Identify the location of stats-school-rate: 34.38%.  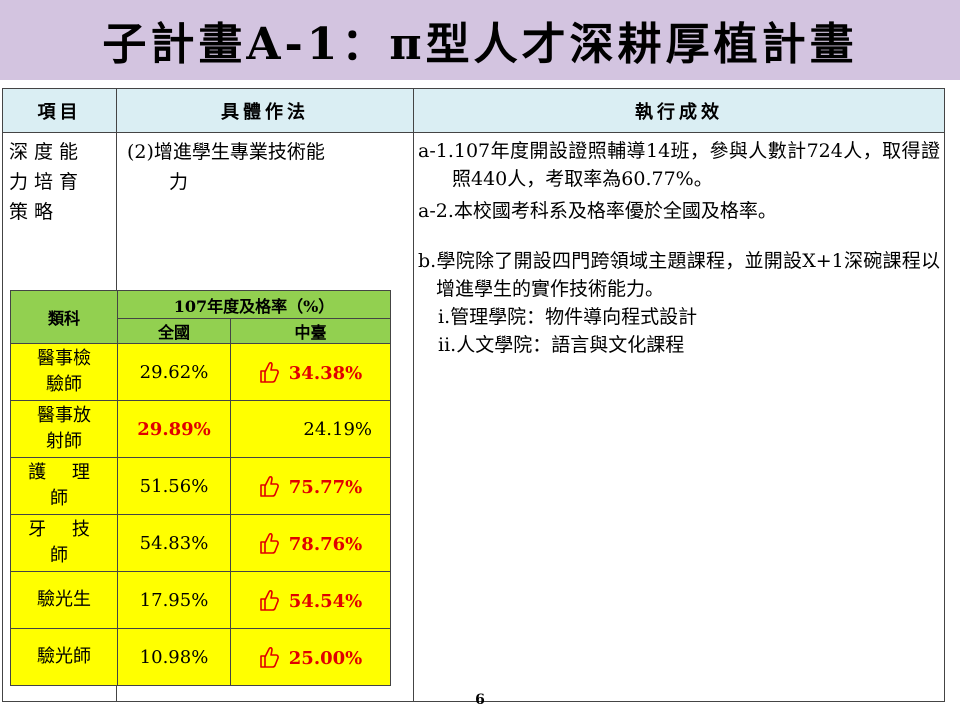
(310, 372).